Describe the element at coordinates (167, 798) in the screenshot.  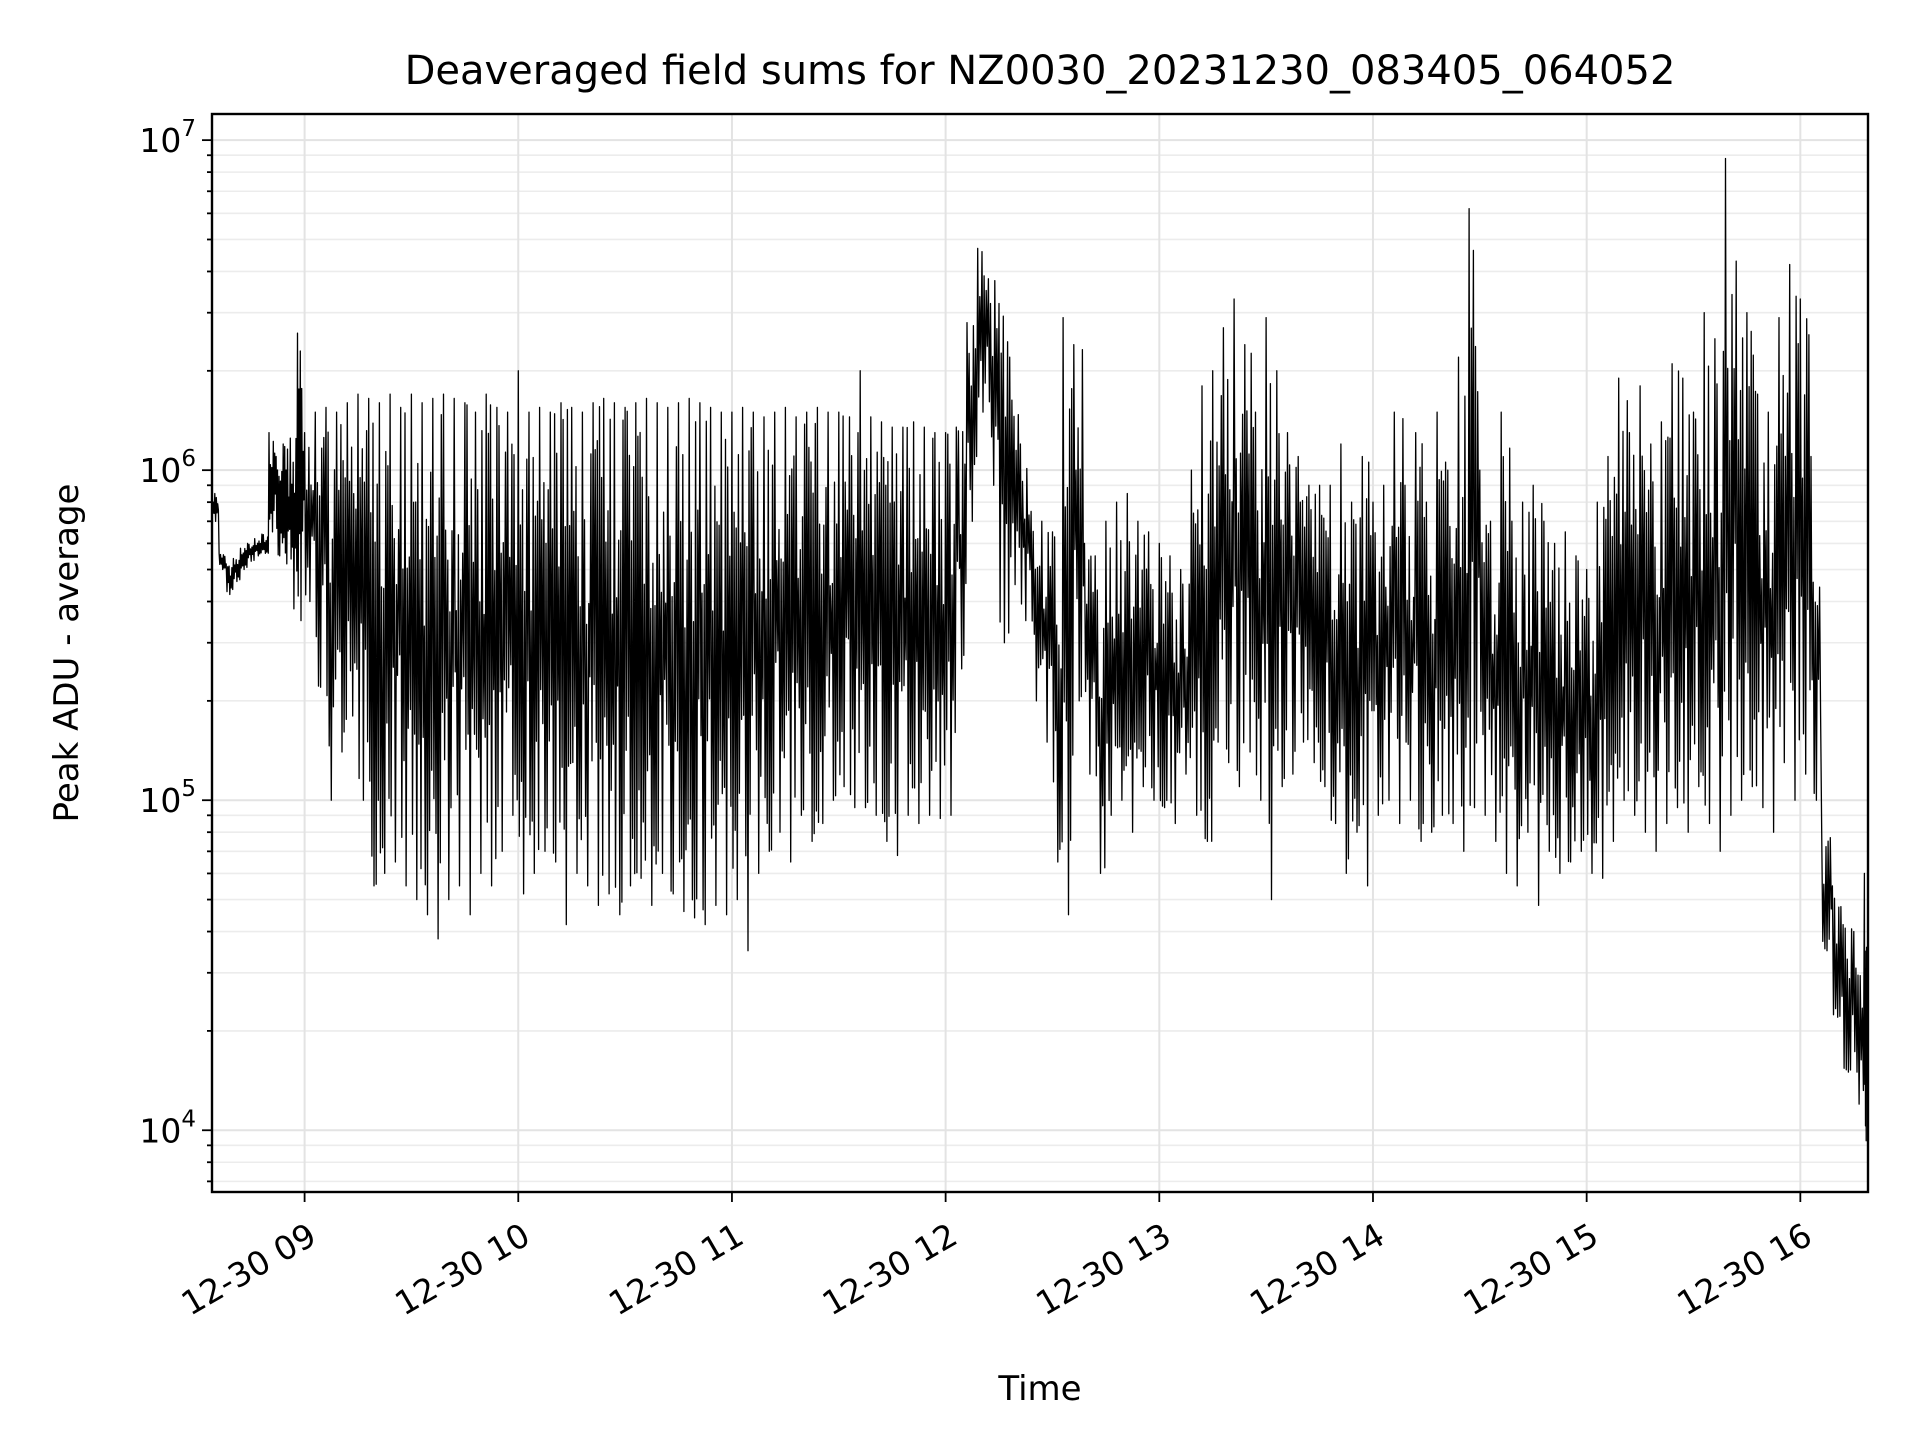
I see `y-tick-label: 10⁵` at that location.